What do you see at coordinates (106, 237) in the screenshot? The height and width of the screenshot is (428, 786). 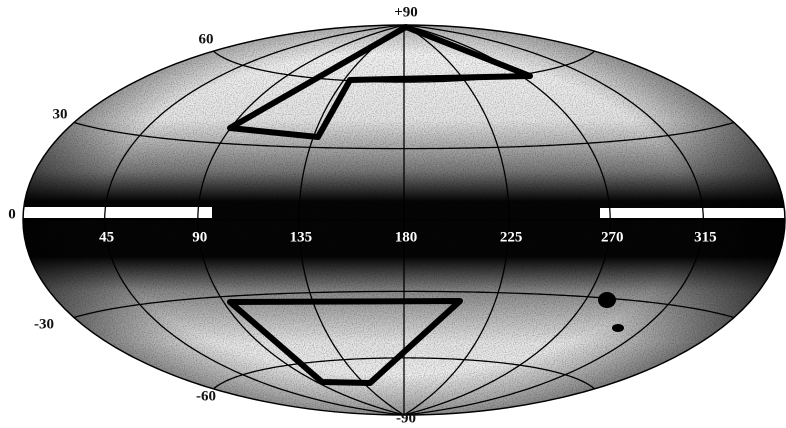 I see `longitude-label: 45` at bounding box center [106, 237].